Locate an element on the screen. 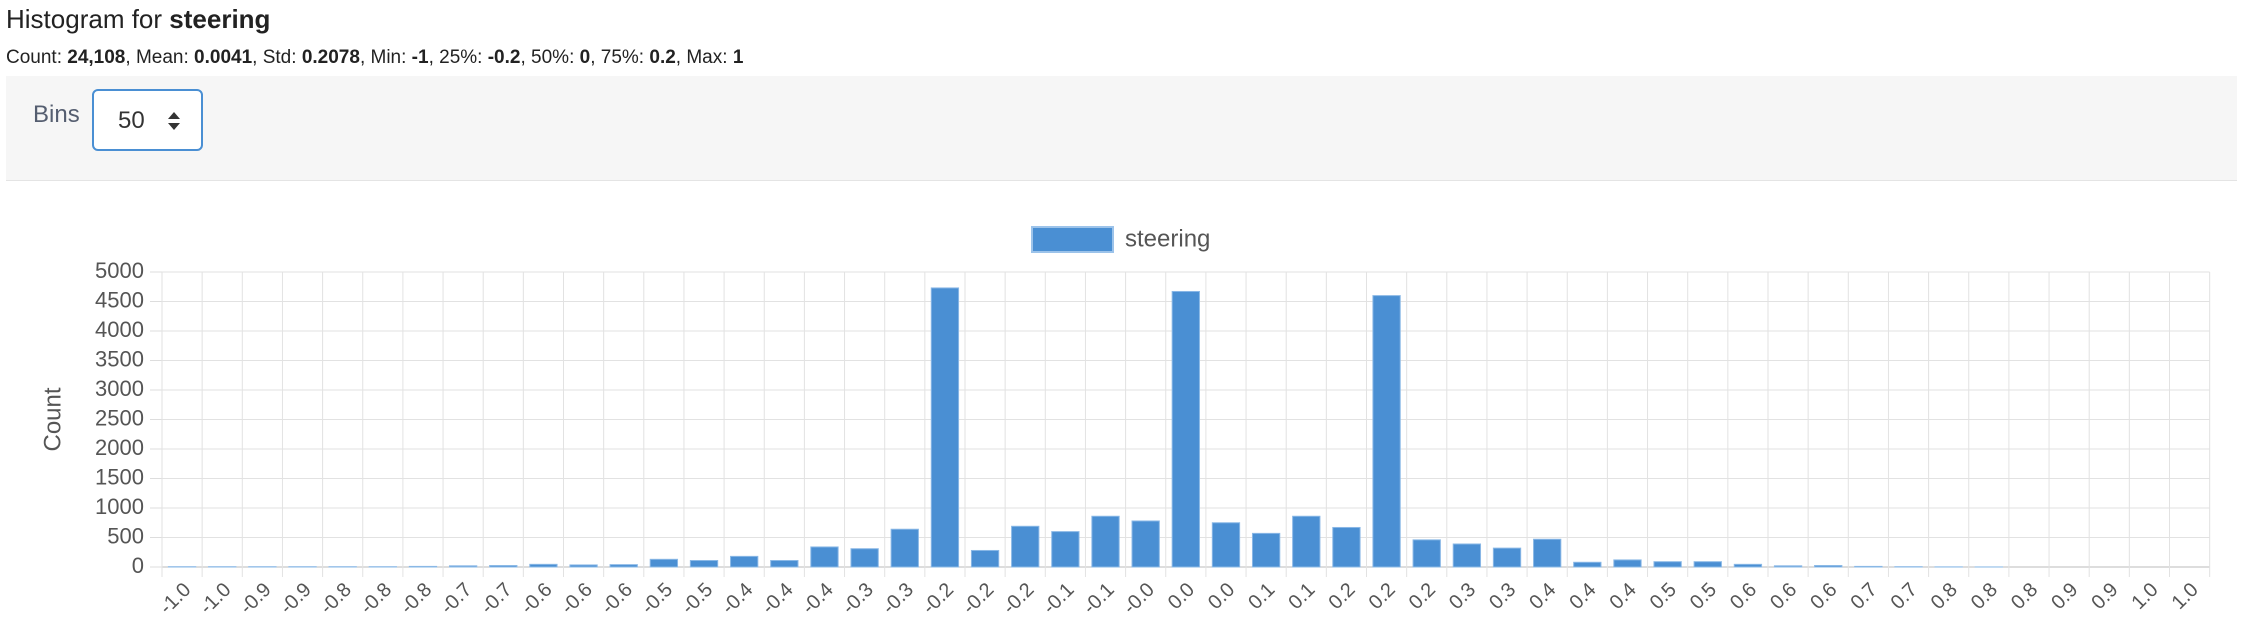 This screenshot has width=2244, height=640. legend-label: steering is located at coordinates (1167, 238).